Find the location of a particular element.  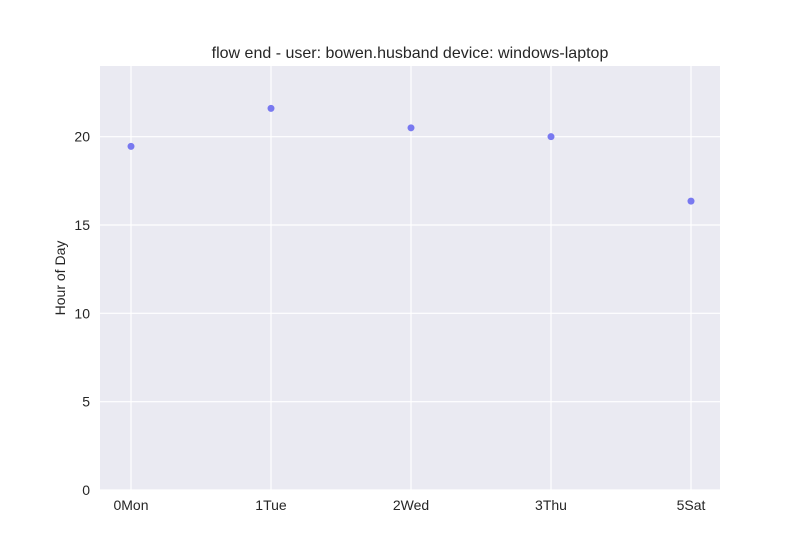

y-tick-labels: 0 5 10 15 20 is located at coordinates (82, 313).